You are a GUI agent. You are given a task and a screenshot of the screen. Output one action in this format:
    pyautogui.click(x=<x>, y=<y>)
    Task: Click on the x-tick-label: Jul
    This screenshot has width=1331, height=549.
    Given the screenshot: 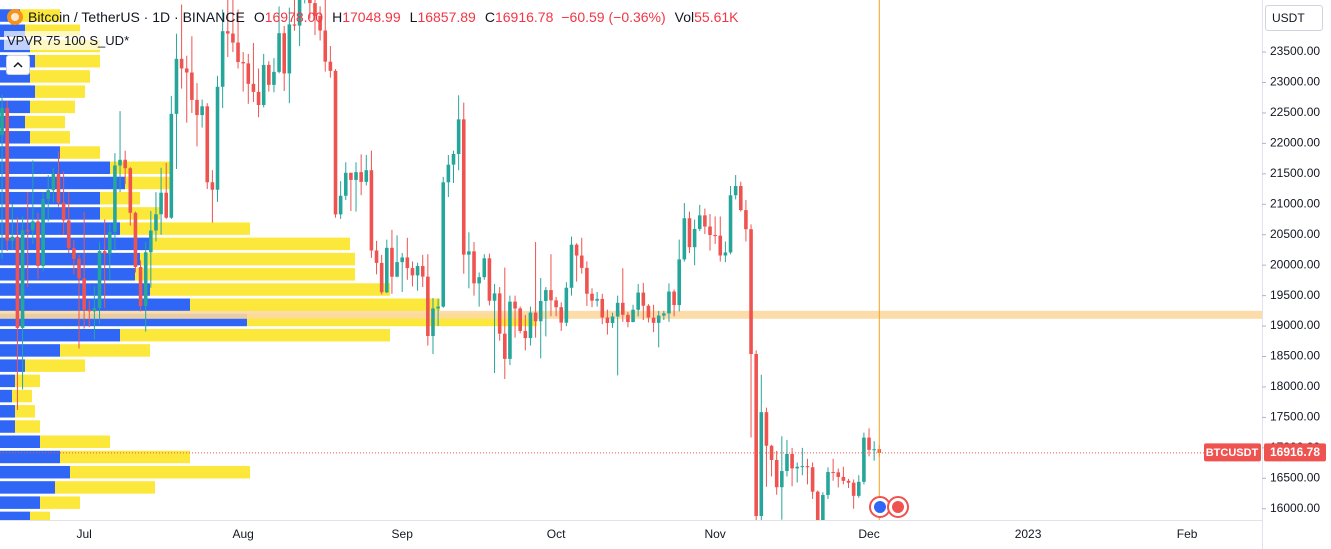 What is the action you would take?
    pyautogui.click(x=83, y=534)
    